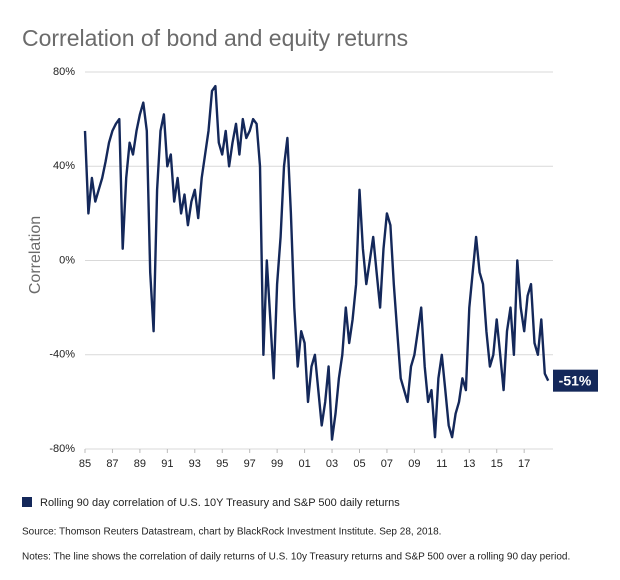 The image size is (620, 580). I want to click on x-tick-label: 95, so click(222, 464).